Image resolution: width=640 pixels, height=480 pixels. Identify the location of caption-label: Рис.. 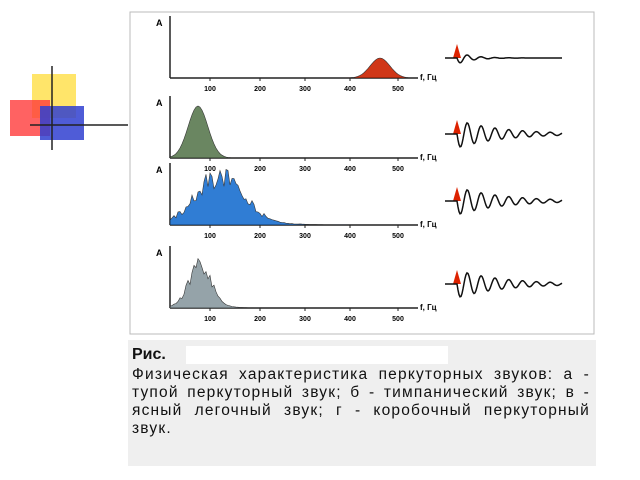
(149, 355).